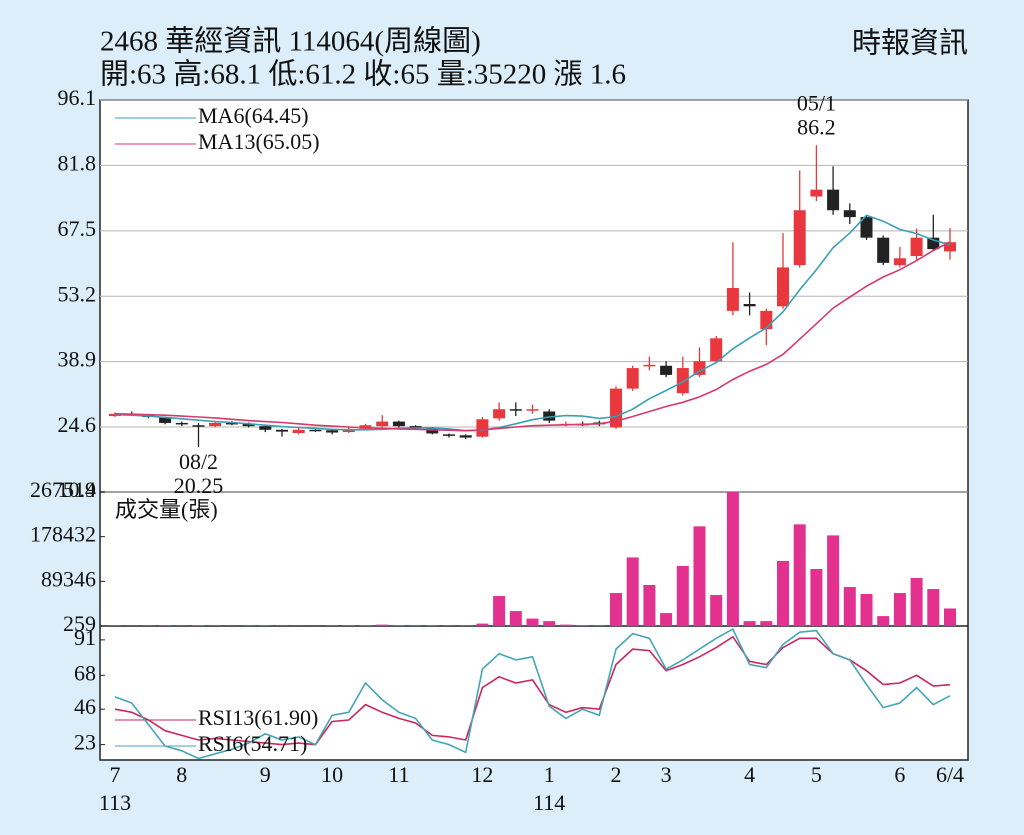 The image size is (1024, 835). Describe the element at coordinates (666, 774) in the screenshot. I see `x-tick-label: 3` at that location.